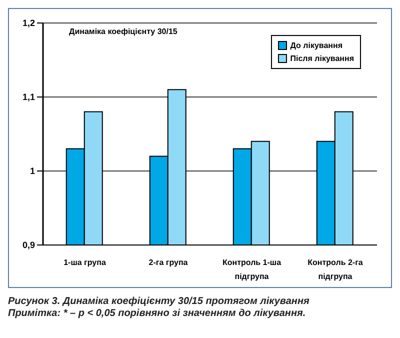  I want to click on x-tick-label: Контроль 2-га підгрупа, so click(336, 269).